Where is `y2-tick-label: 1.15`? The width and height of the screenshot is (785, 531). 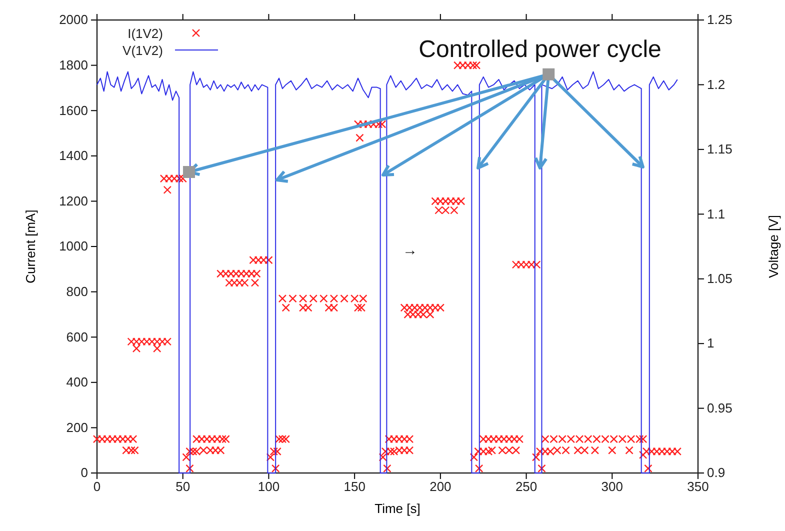 y2-tick-label: 1.15 is located at coordinates (719, 149).